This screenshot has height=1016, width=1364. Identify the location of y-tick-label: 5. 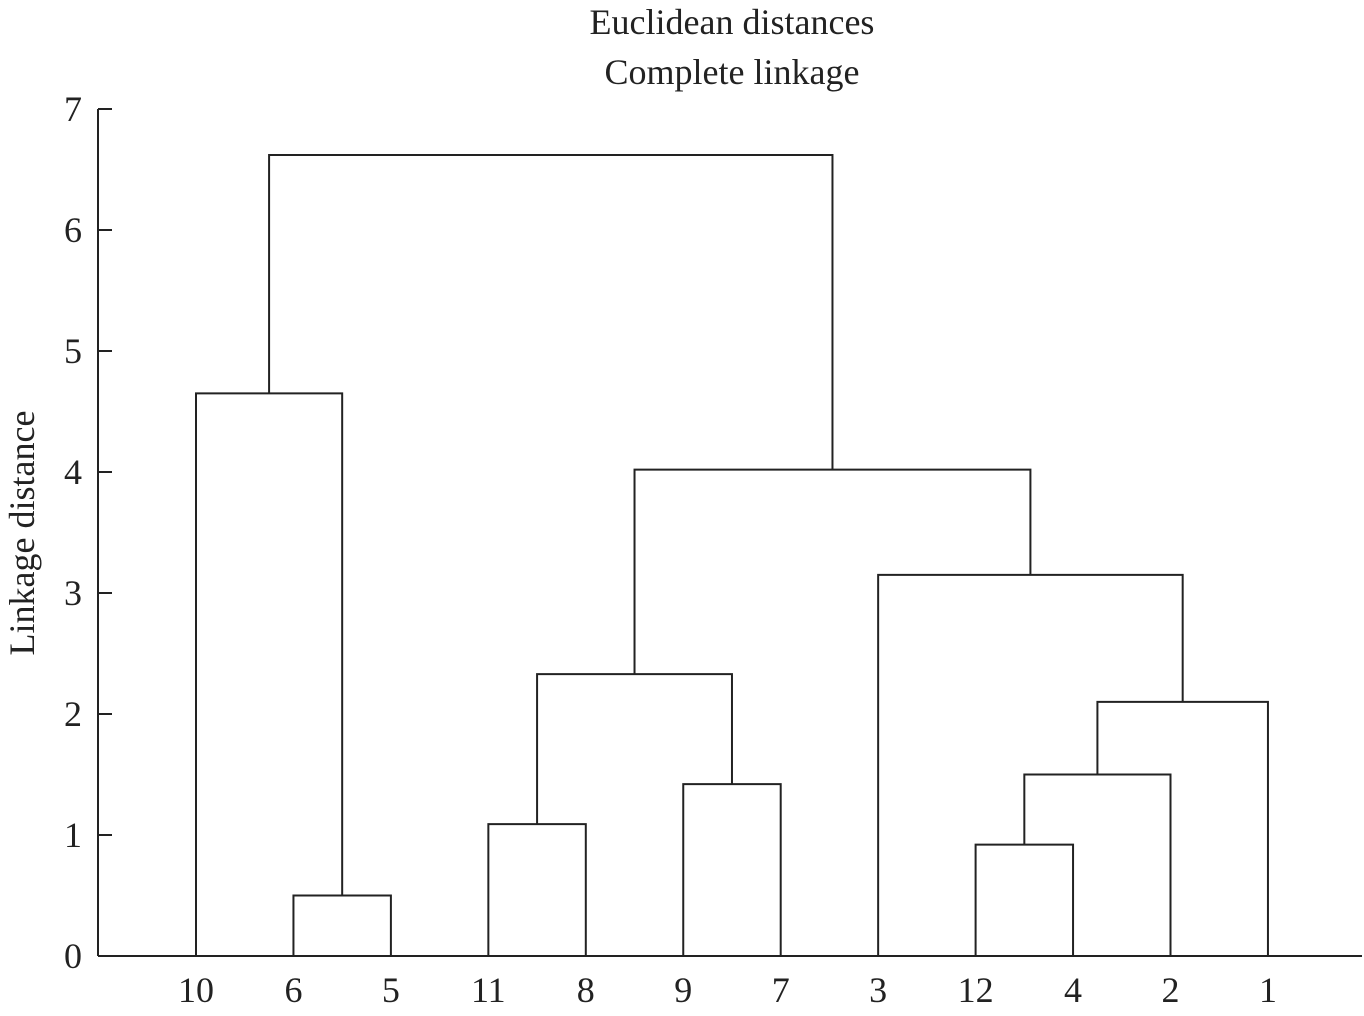
(73, 351).